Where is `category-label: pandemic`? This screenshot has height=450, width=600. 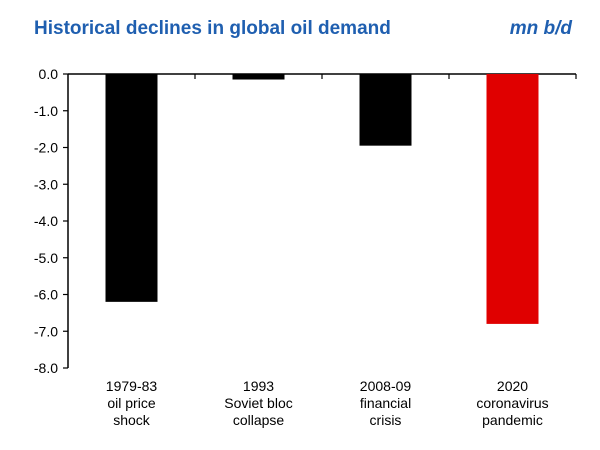 category-label: pandemic is located at coordinates (512, 420).